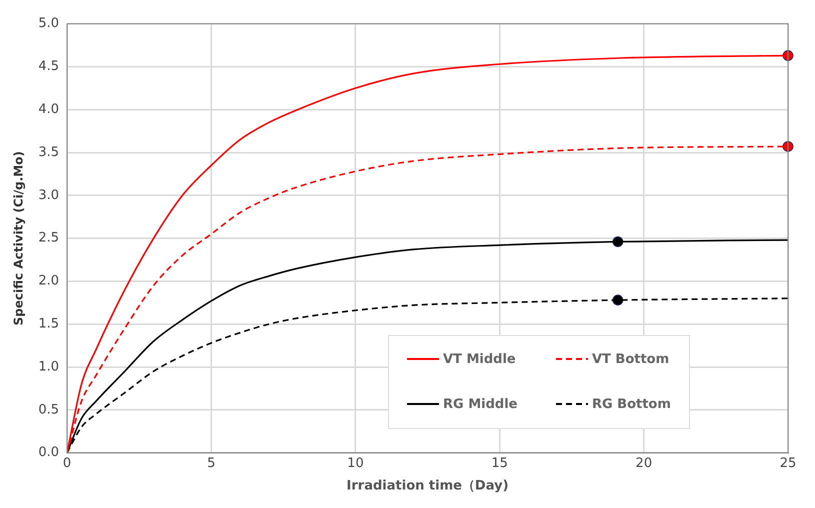 Image resolution: width=815 pixels, height=508 pixels. What do you see at coordinates (49, 281) in the screenshot?
I see `y-tick-label: 2.0` at bounding box center [49, 281].